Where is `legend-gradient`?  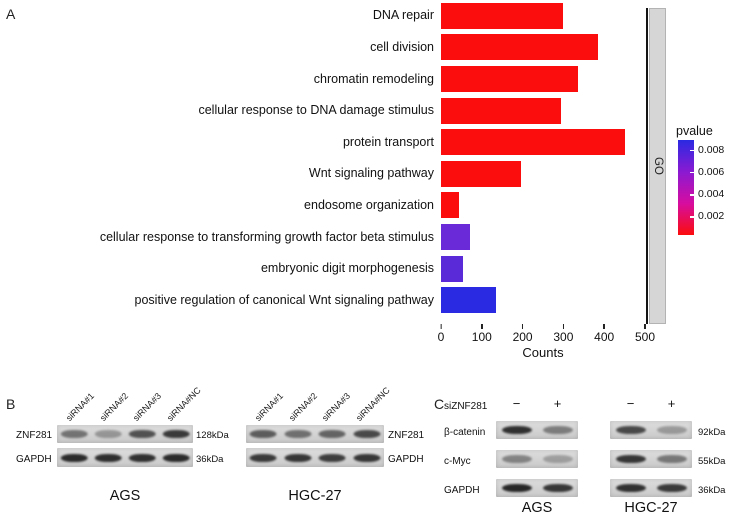 legend-gradient is located at coordinates (686, 187).